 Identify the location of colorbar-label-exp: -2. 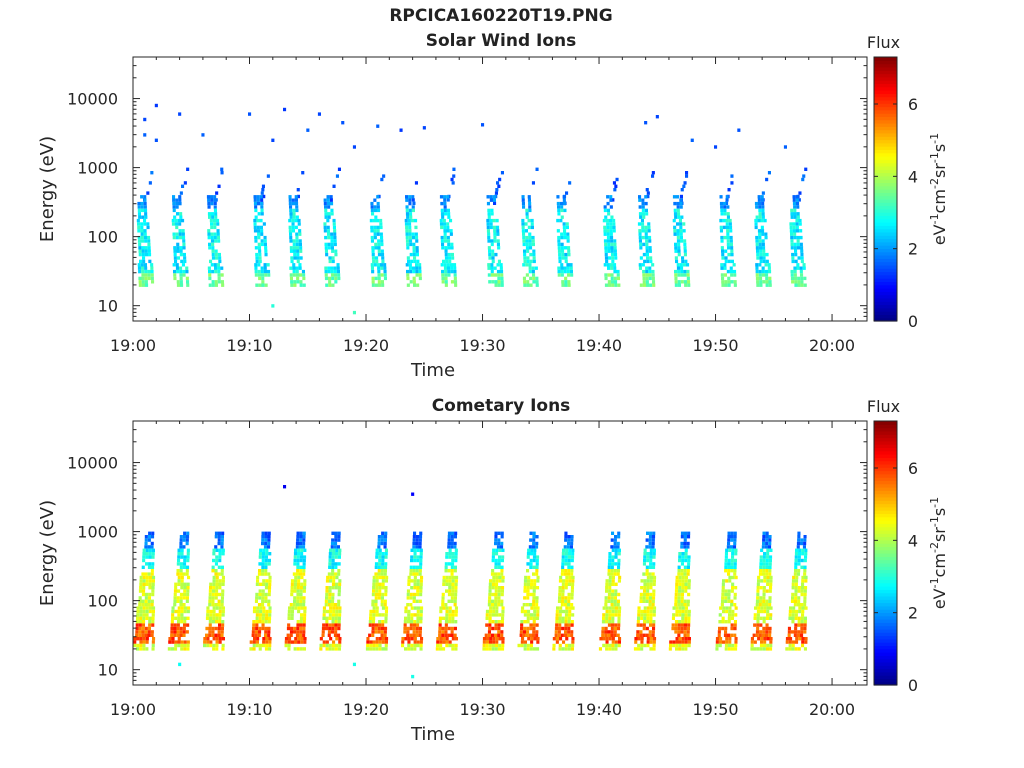
(934, 547).